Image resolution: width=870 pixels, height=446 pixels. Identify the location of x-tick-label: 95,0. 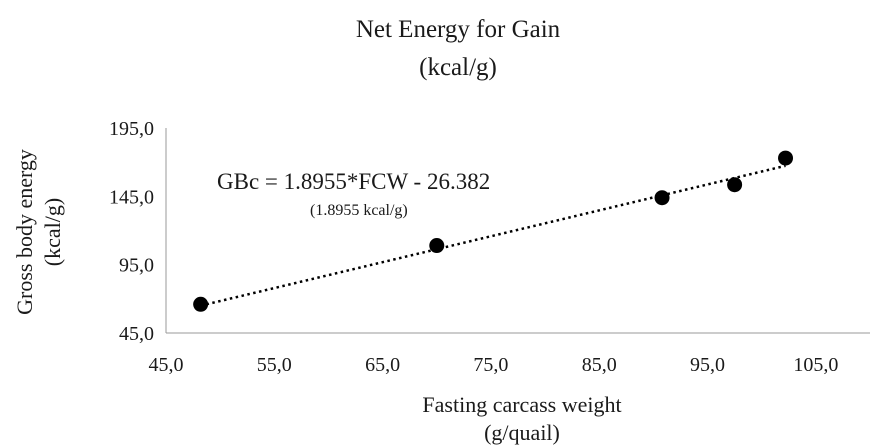
(707, 365).